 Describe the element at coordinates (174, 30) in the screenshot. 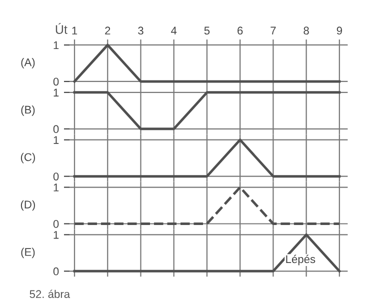

I see `x-tick-label: 4` at that location.